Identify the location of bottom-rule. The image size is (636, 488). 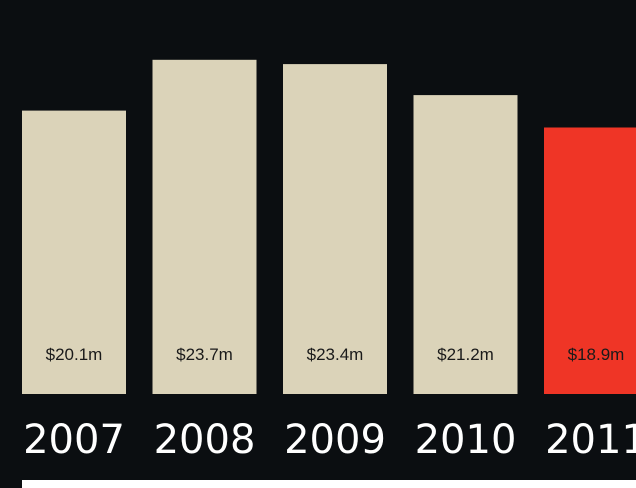
(329, 484).